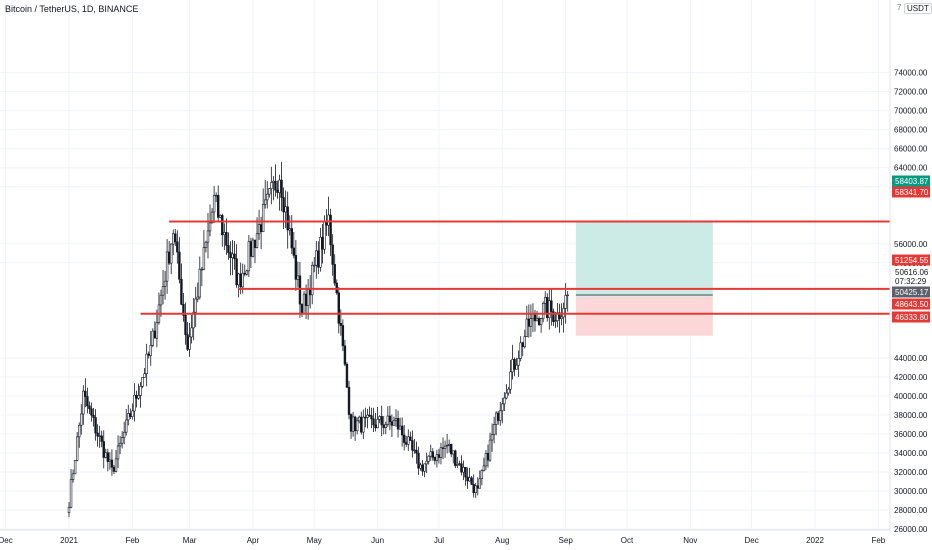  I want to click on x-tick-label: Sep, so click(566, 540).